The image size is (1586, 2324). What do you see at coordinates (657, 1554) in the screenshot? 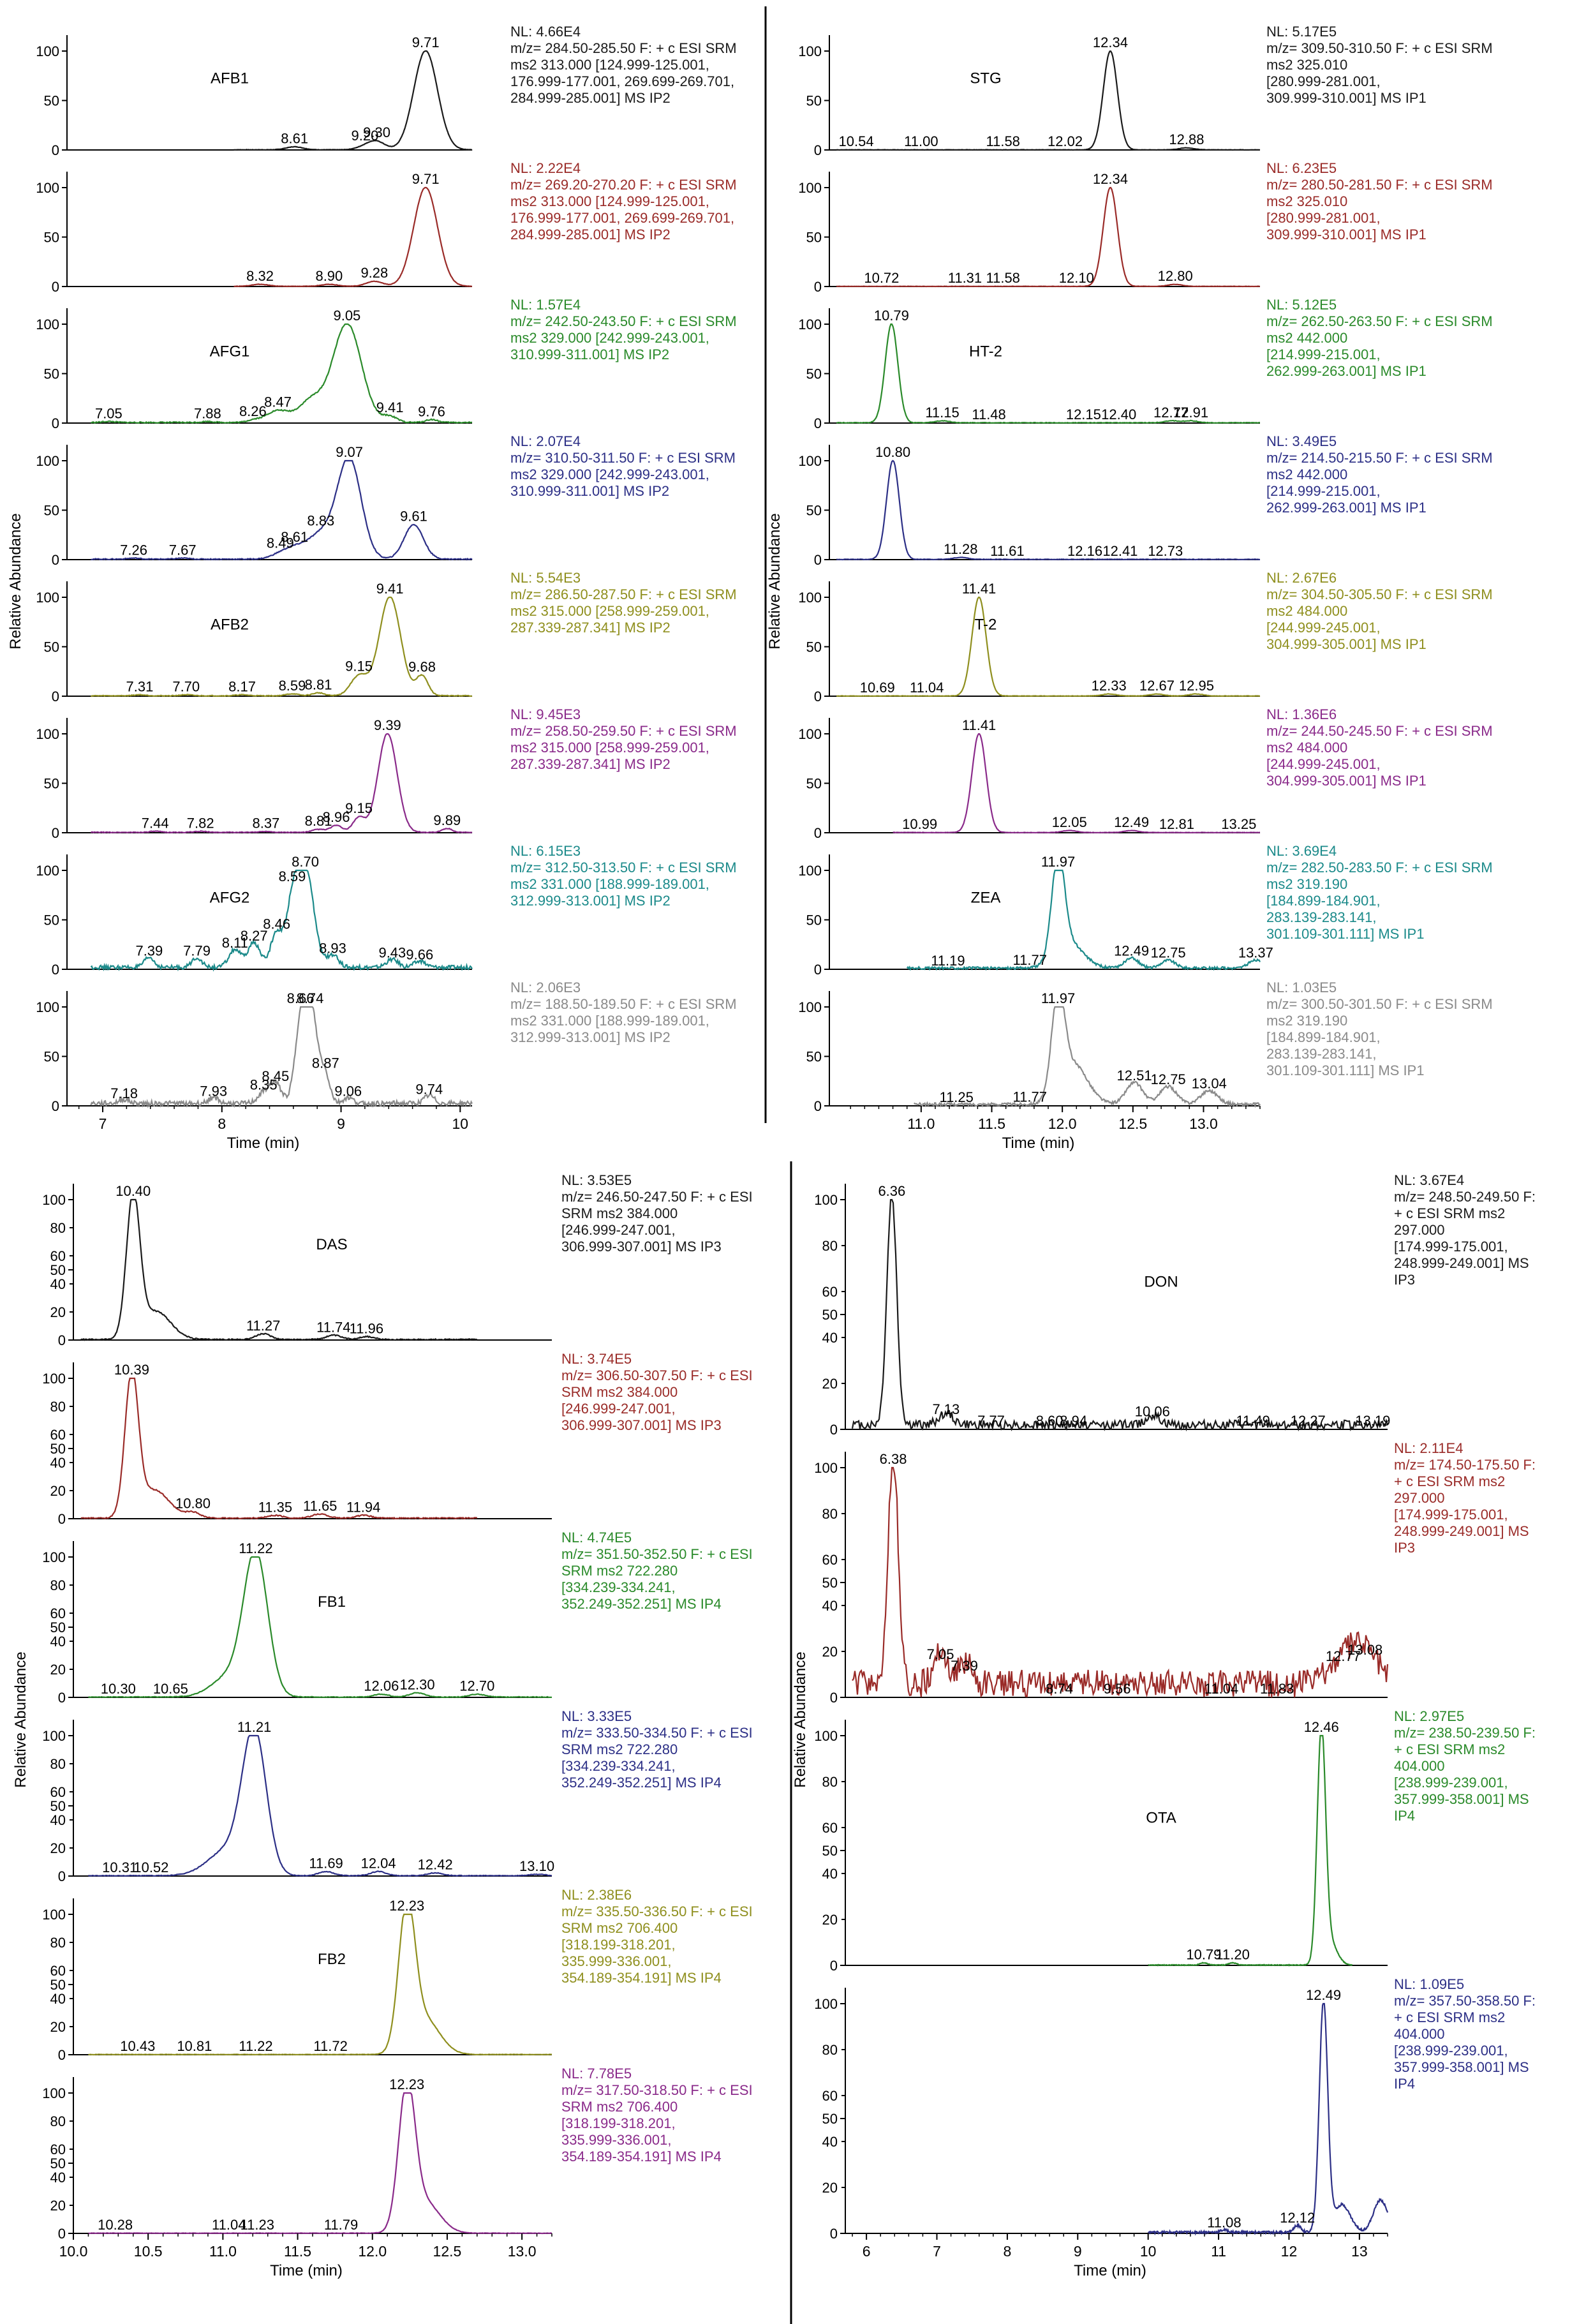
I see `scan-filter-line: m/z= 351.50-352.50 F: + c ESI` at bounding box center [657, 1554].